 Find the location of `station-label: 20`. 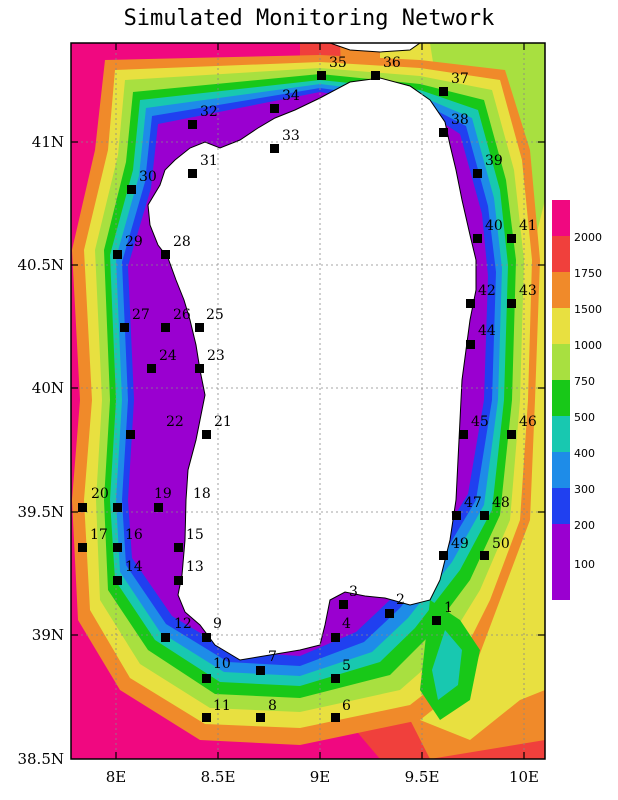

station-label: 20 is located at coordinates (100, 494).